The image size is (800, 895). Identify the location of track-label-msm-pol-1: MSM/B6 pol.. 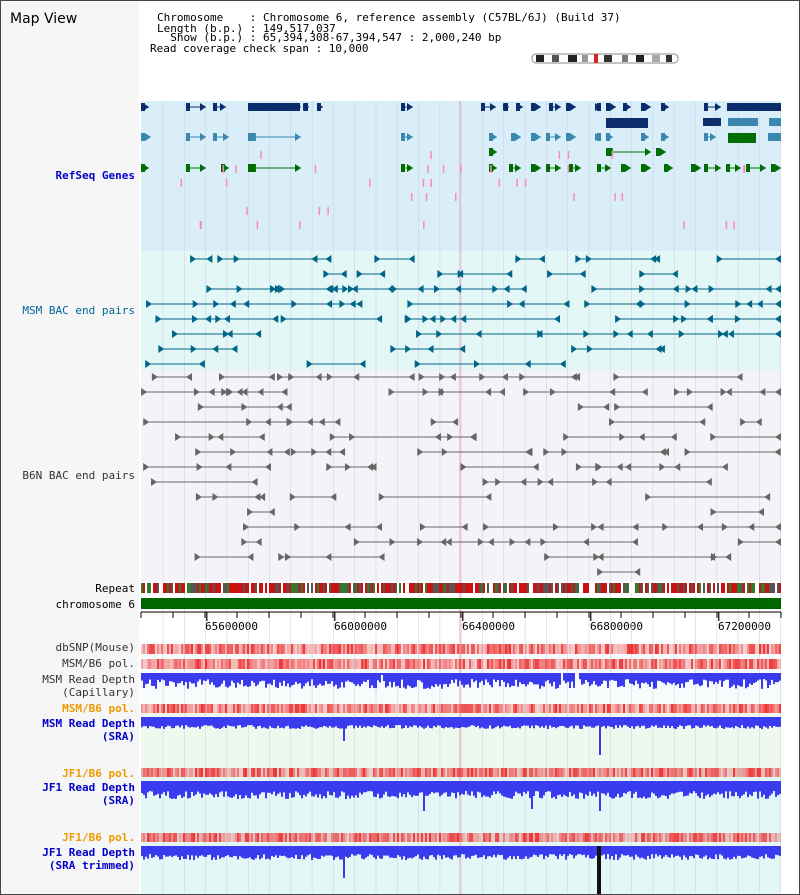
(98, 663).